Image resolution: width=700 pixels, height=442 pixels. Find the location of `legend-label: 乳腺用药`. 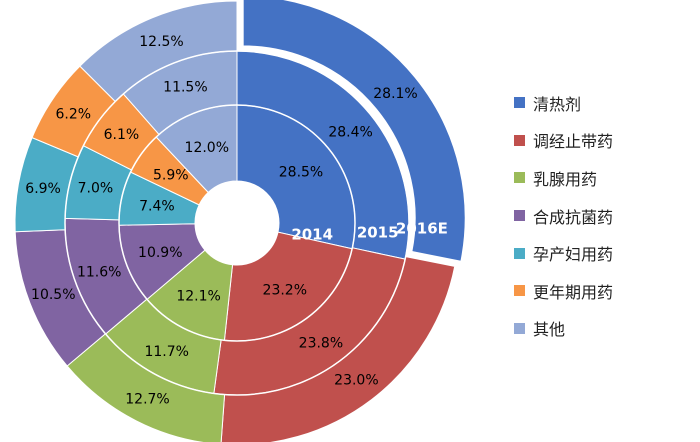

legend-label: 乳腺用药 is located at coordinates (565, 179).